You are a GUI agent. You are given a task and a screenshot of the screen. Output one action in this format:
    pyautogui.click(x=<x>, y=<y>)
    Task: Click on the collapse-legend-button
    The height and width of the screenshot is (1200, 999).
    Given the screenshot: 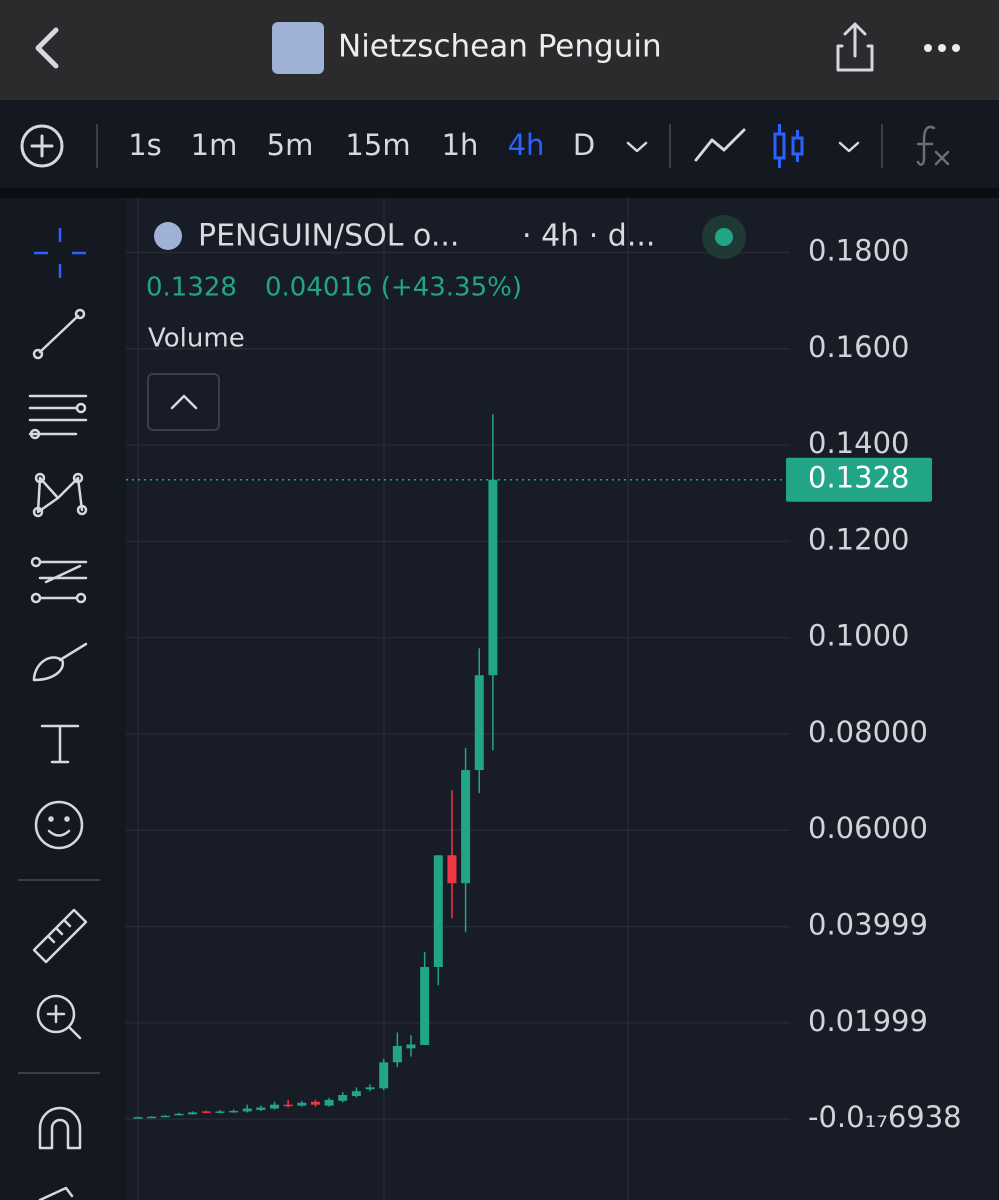 What is the action you would take?
    pyautogui.click(x=183, y=402)
    